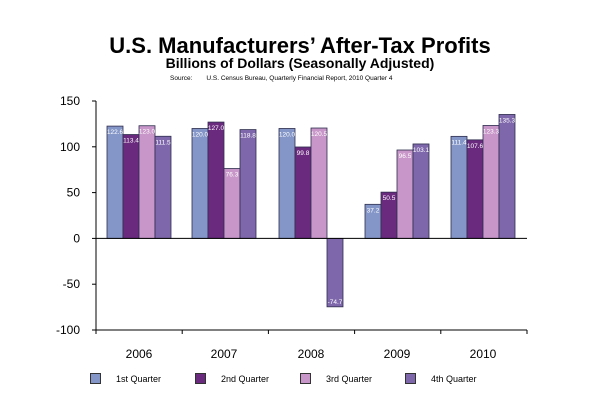  Describe the element at coordinates (70, 101) in the screenshot. I see `y-tick-label: 150` at that location.